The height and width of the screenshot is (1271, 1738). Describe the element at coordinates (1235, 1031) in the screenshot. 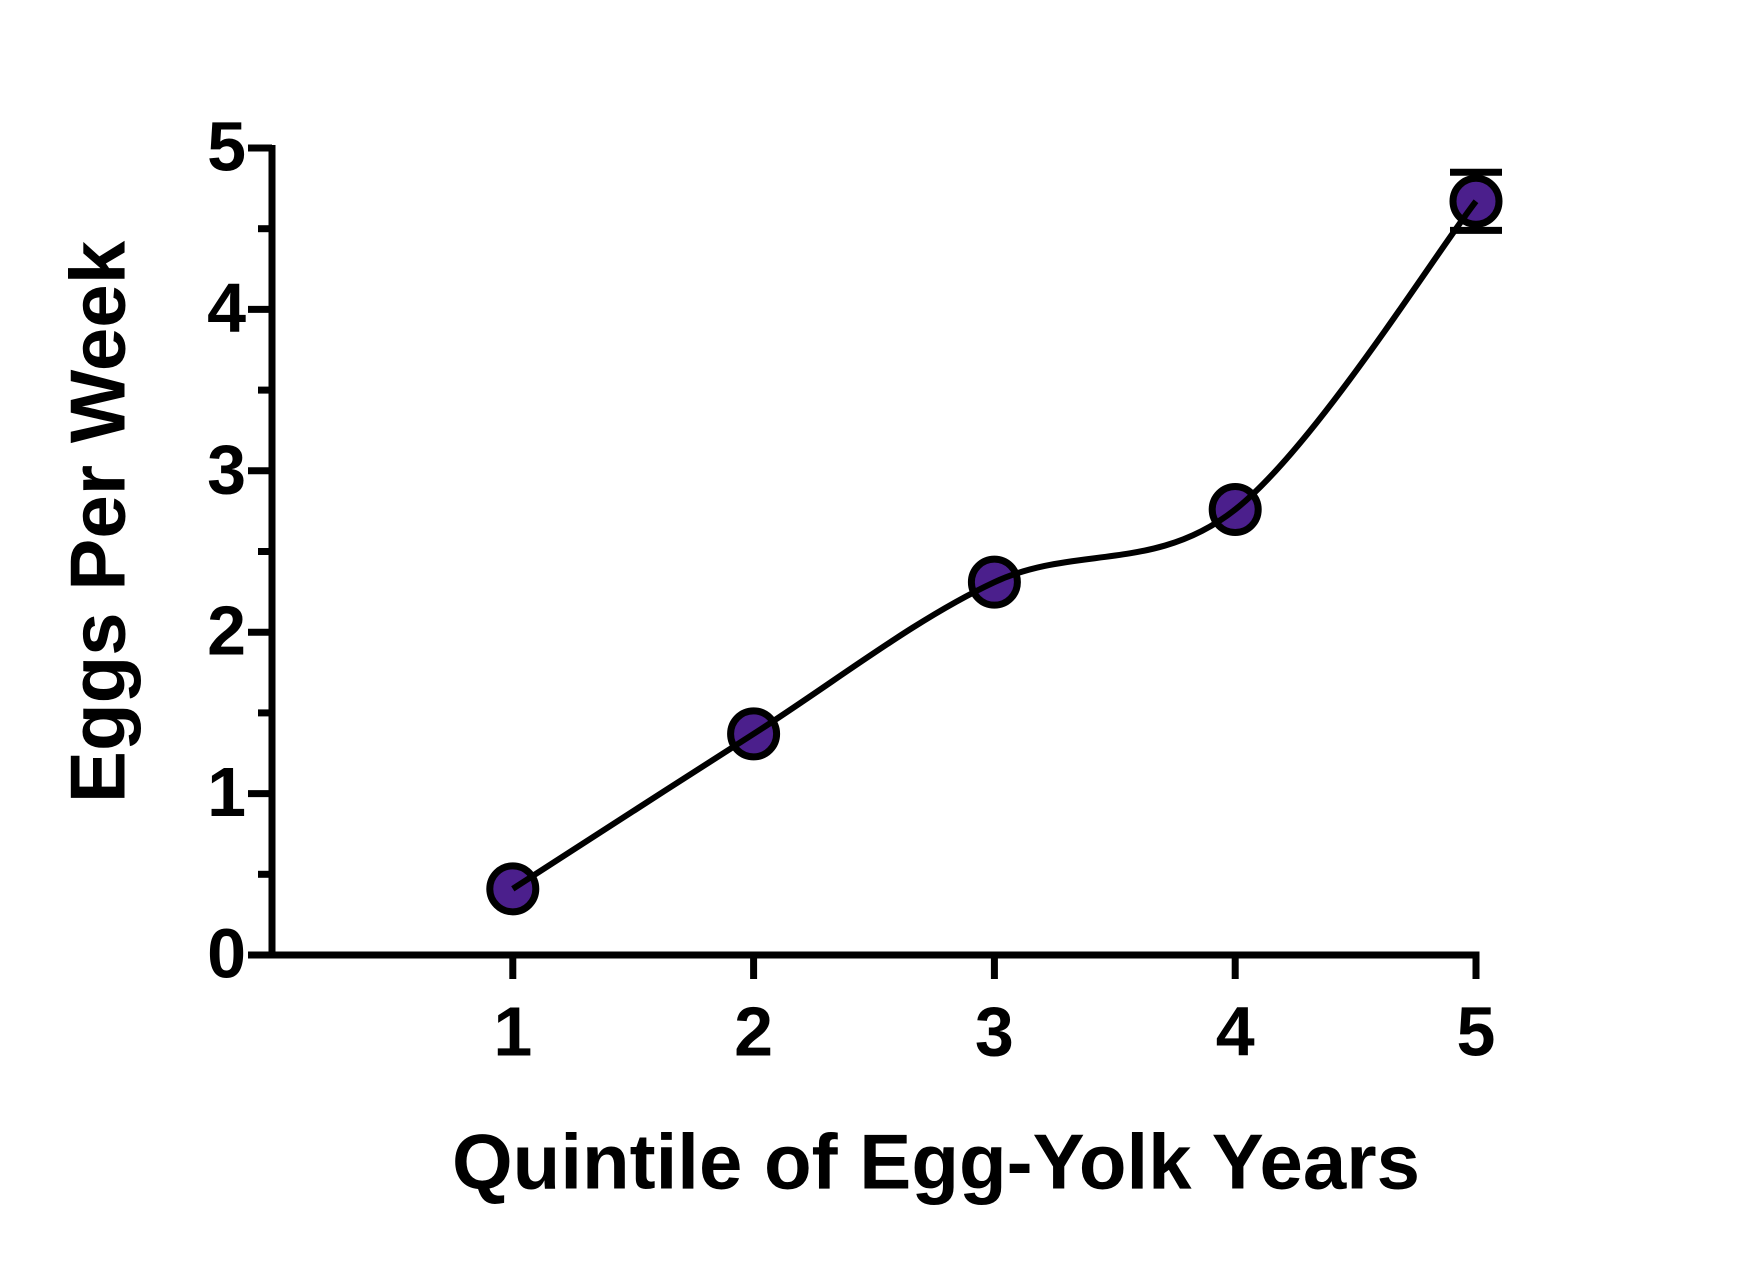

I see `x-tick-label: 4` at that location.